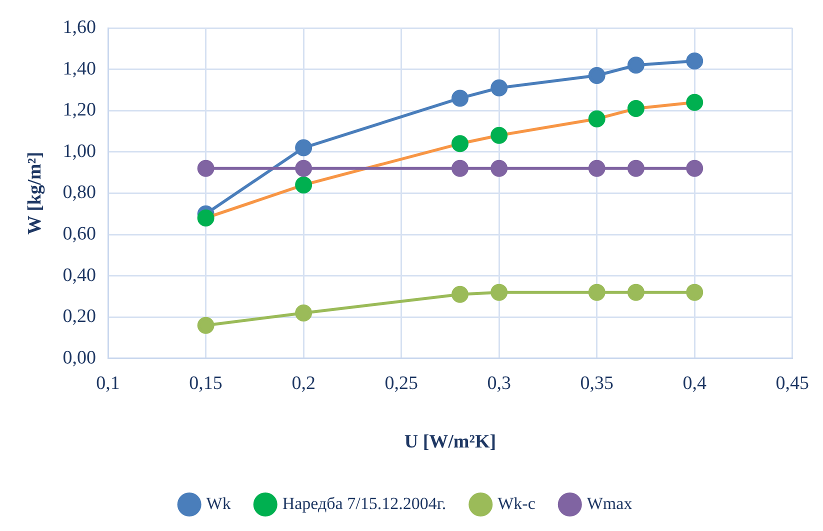 This screenshot has height=531, width=823. I want to click on legend-label: Wmax, so click(609, 503).